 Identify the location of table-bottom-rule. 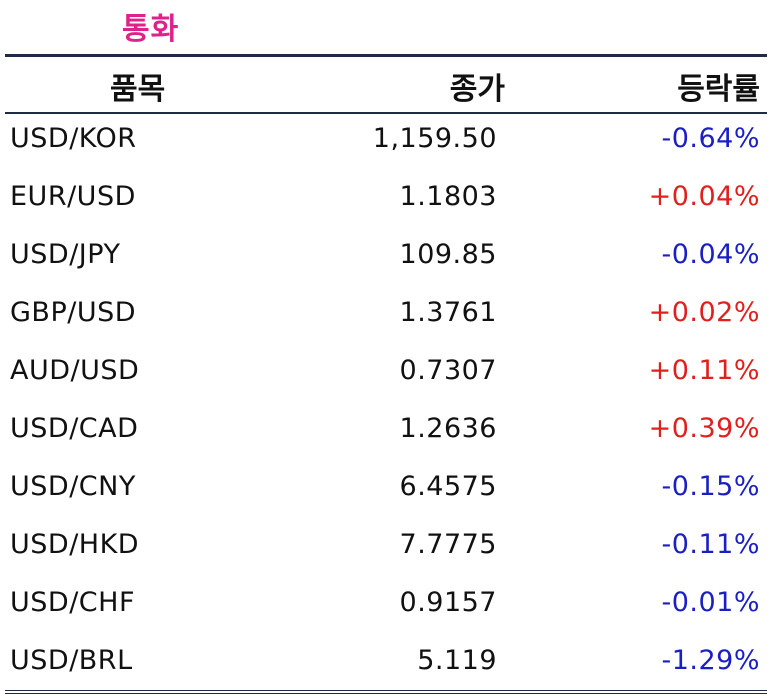
(386, 692).